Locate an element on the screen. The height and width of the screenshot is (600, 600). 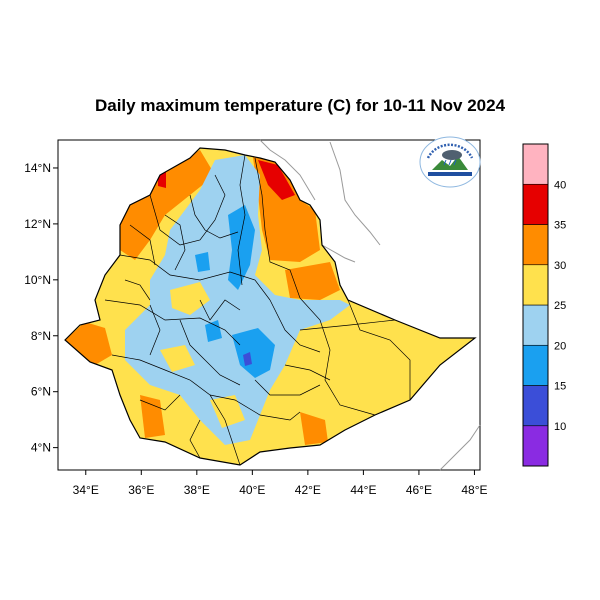
x-tick-label: 34°E is located at coordinates (86, 490).